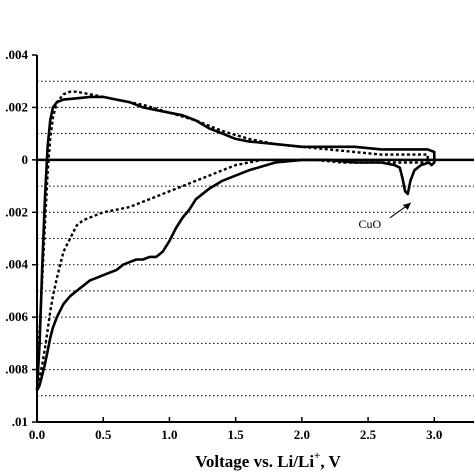 The image size is (474, 474). Describe the element at coordinates (25, 159) in the screenshot. I see `y-tick-label: 0` at that location.